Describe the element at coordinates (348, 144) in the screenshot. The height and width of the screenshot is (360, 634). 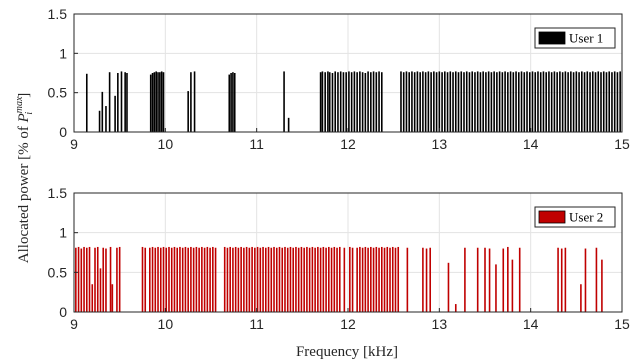
I see `x-tick-label: 12` at that location.